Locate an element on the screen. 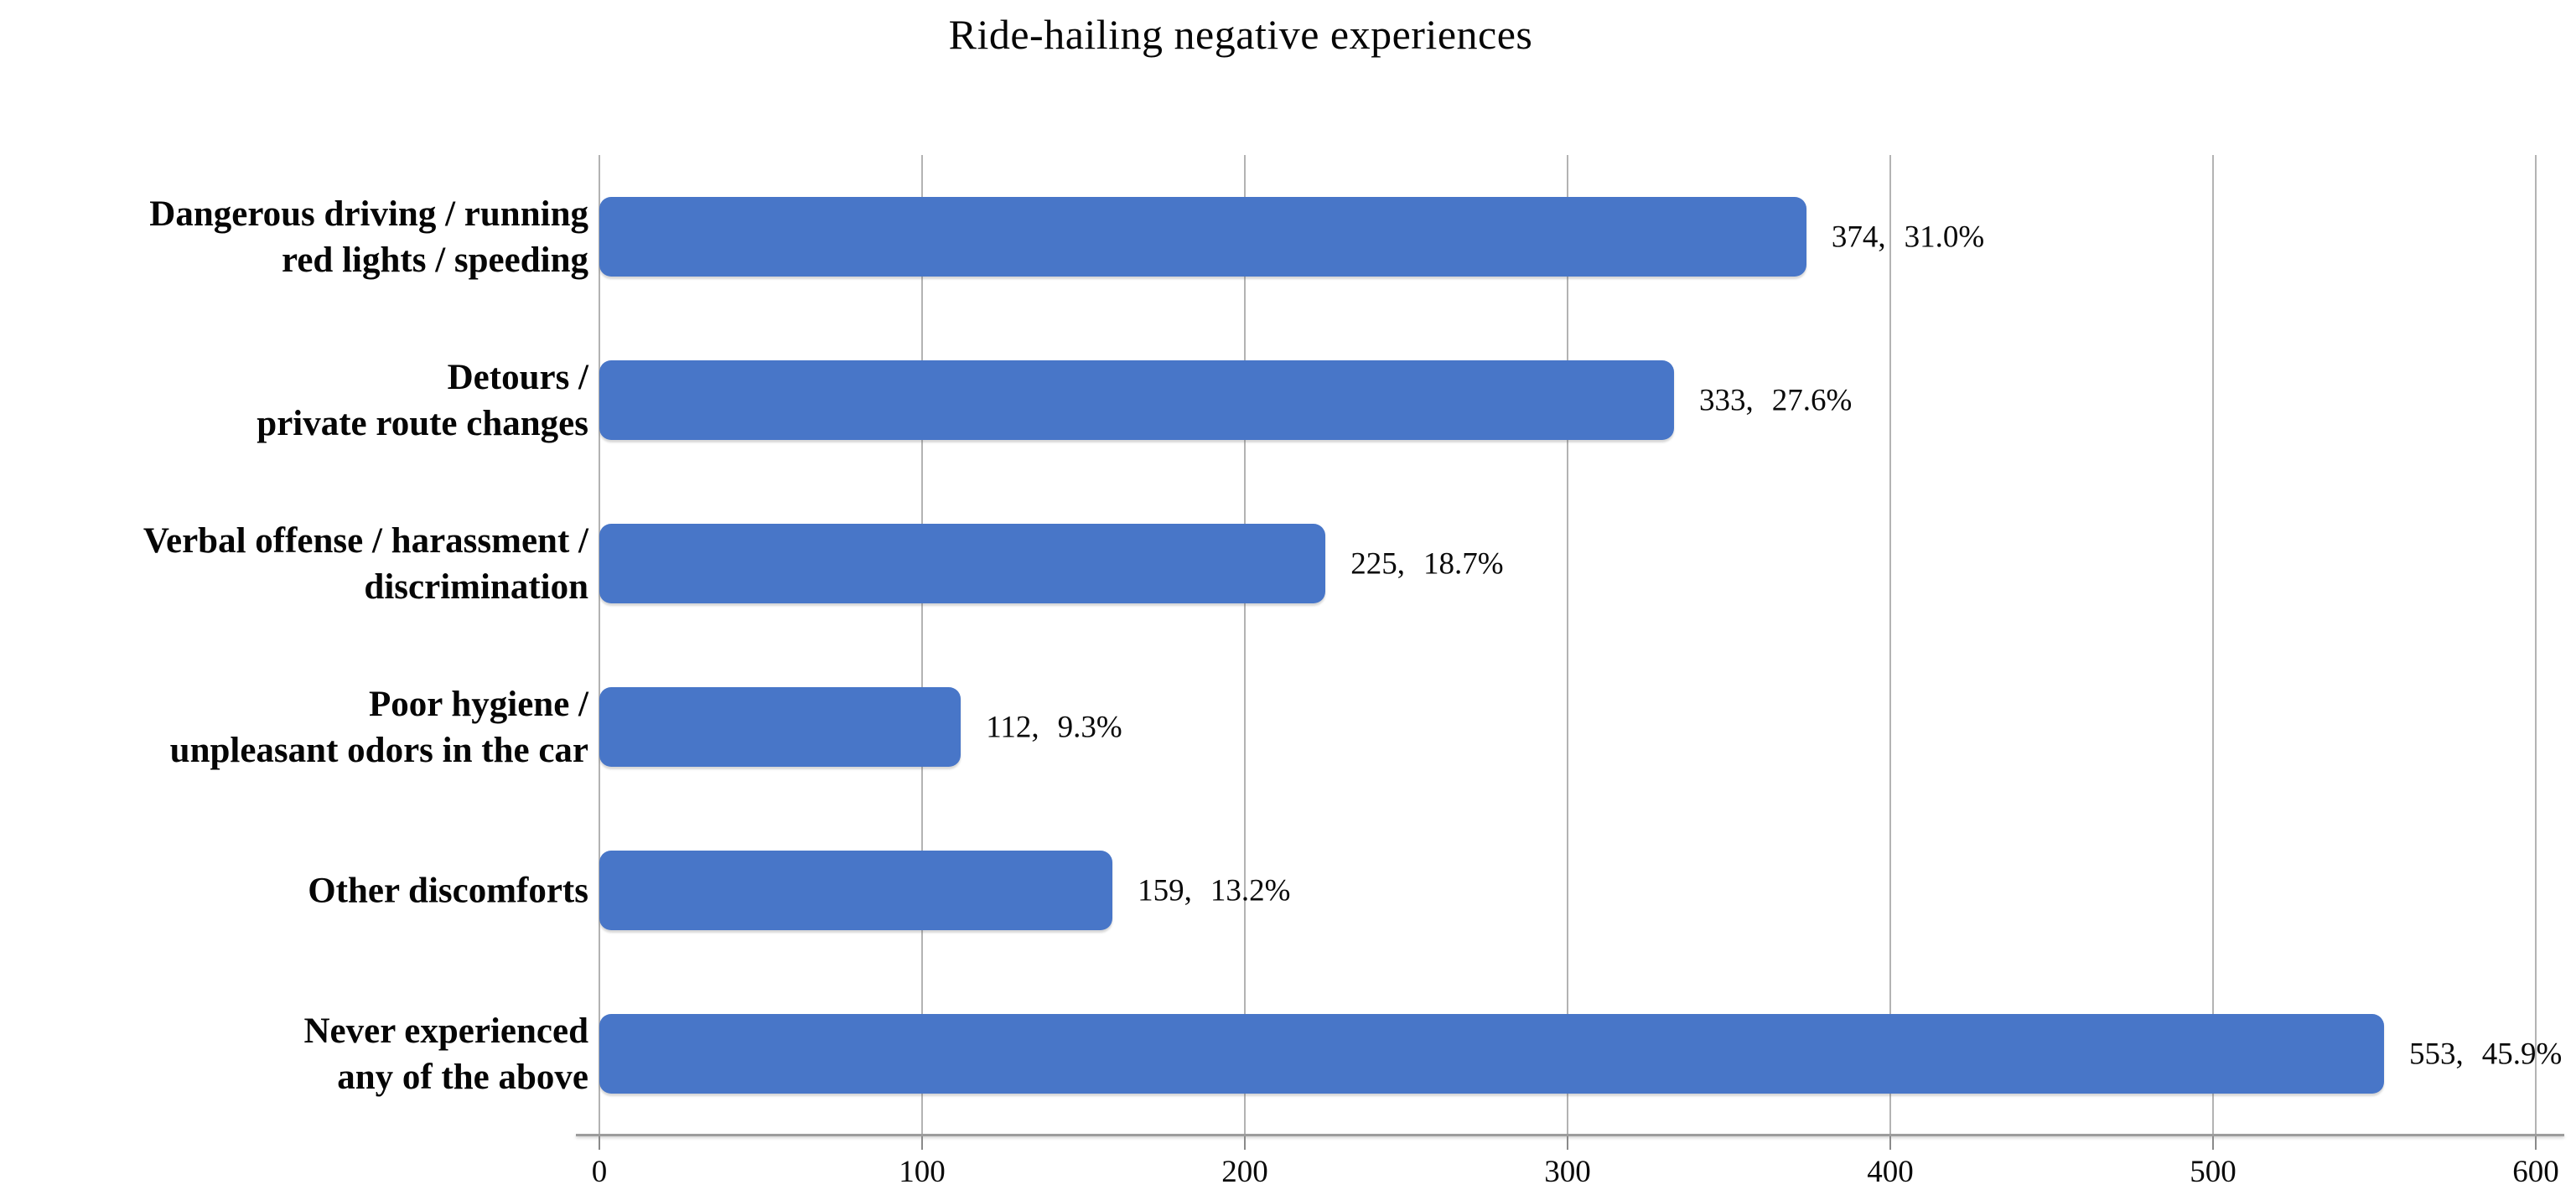 This screenshot has height=1195, width=2576. chart-title: Ride-hailing negative experiences is located at coordinates (1240, 34).